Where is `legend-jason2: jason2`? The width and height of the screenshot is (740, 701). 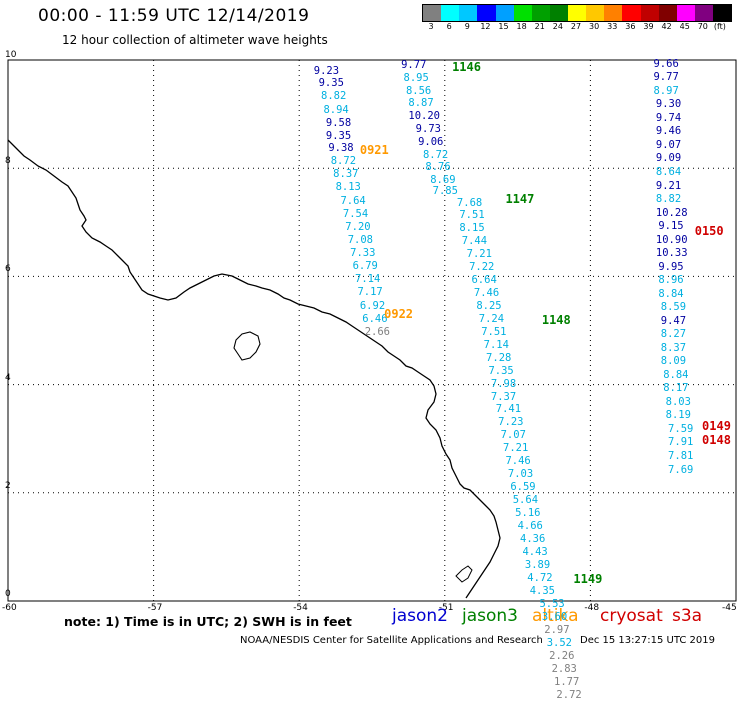
legend-jason2: jason2 is located at coordinates (420, 616).